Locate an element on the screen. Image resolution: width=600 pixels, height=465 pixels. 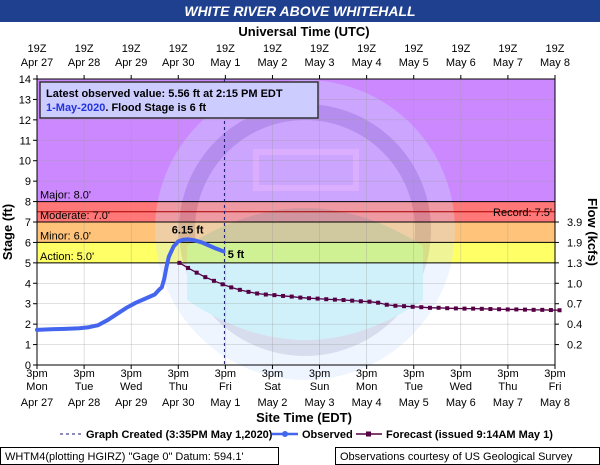
bottom-tick-date: May 6 is located at coordinates (461, 403).